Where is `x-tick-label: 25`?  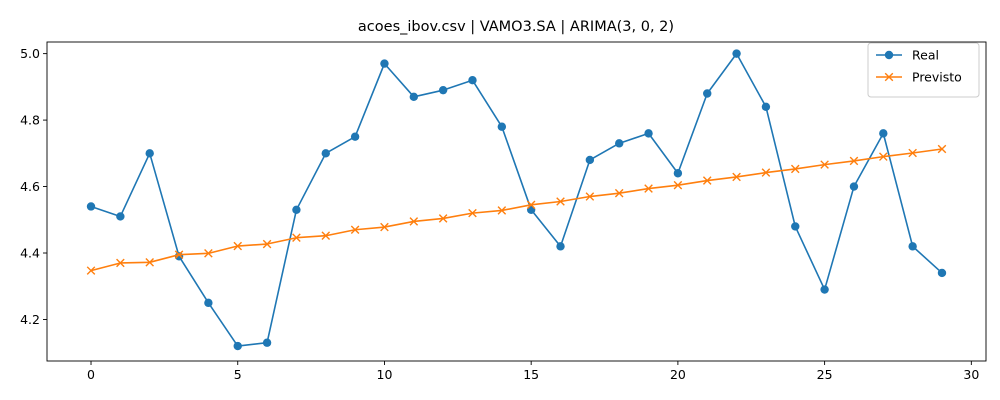 x-tick-label: 25 is located at coordinates (825, 374).